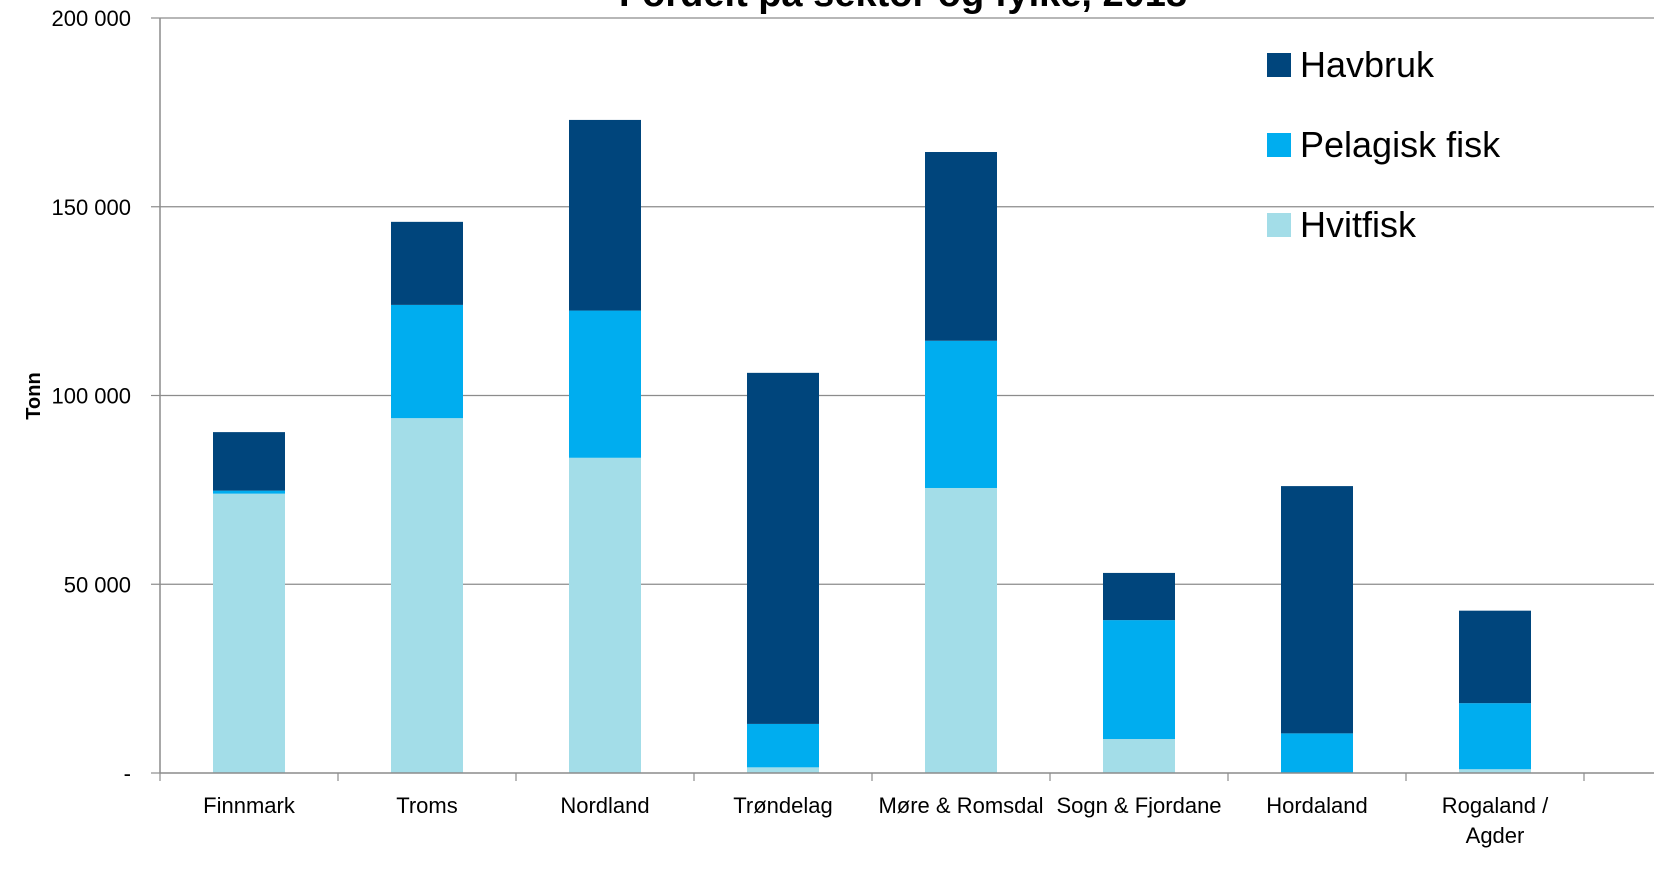 The width and height of the screenshot is (1654, 893). I want to click on y-tick-label: 50 000, so click(97, 584).